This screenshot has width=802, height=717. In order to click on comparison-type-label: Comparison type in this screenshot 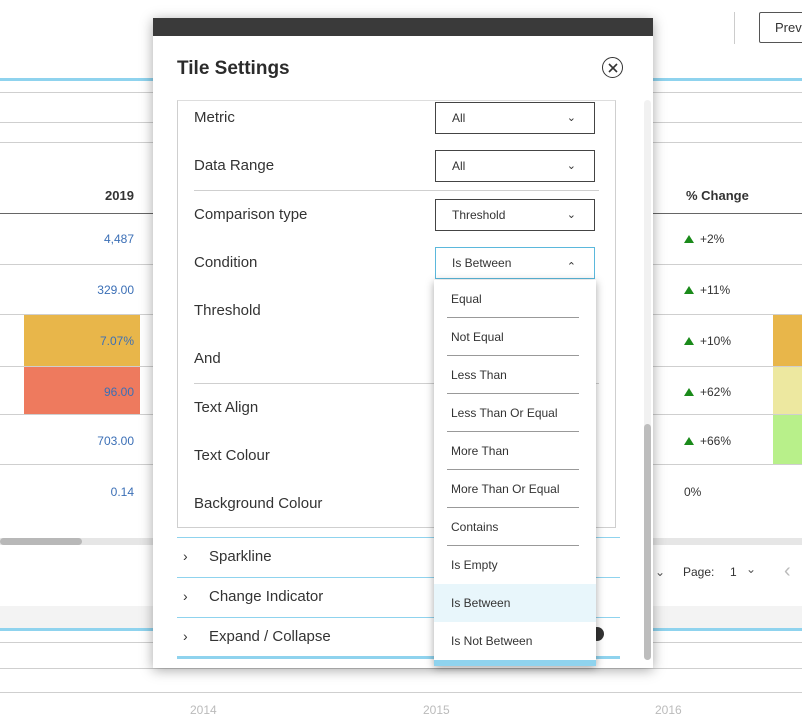, I will do `click(251, 214)`.